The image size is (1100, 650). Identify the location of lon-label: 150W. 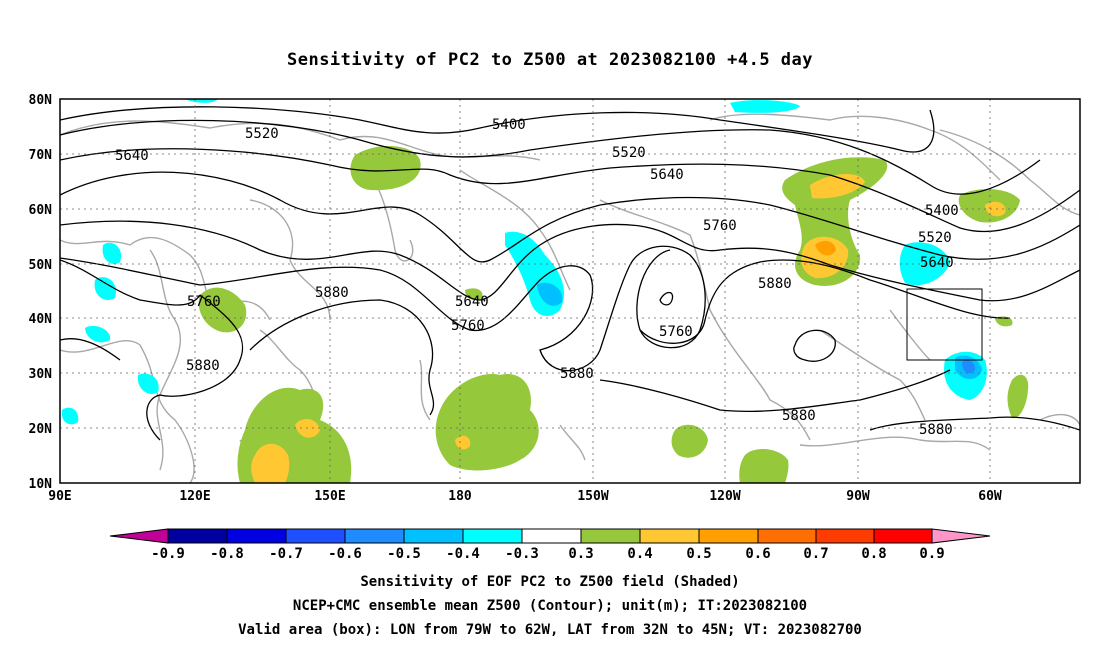
(592, 496).